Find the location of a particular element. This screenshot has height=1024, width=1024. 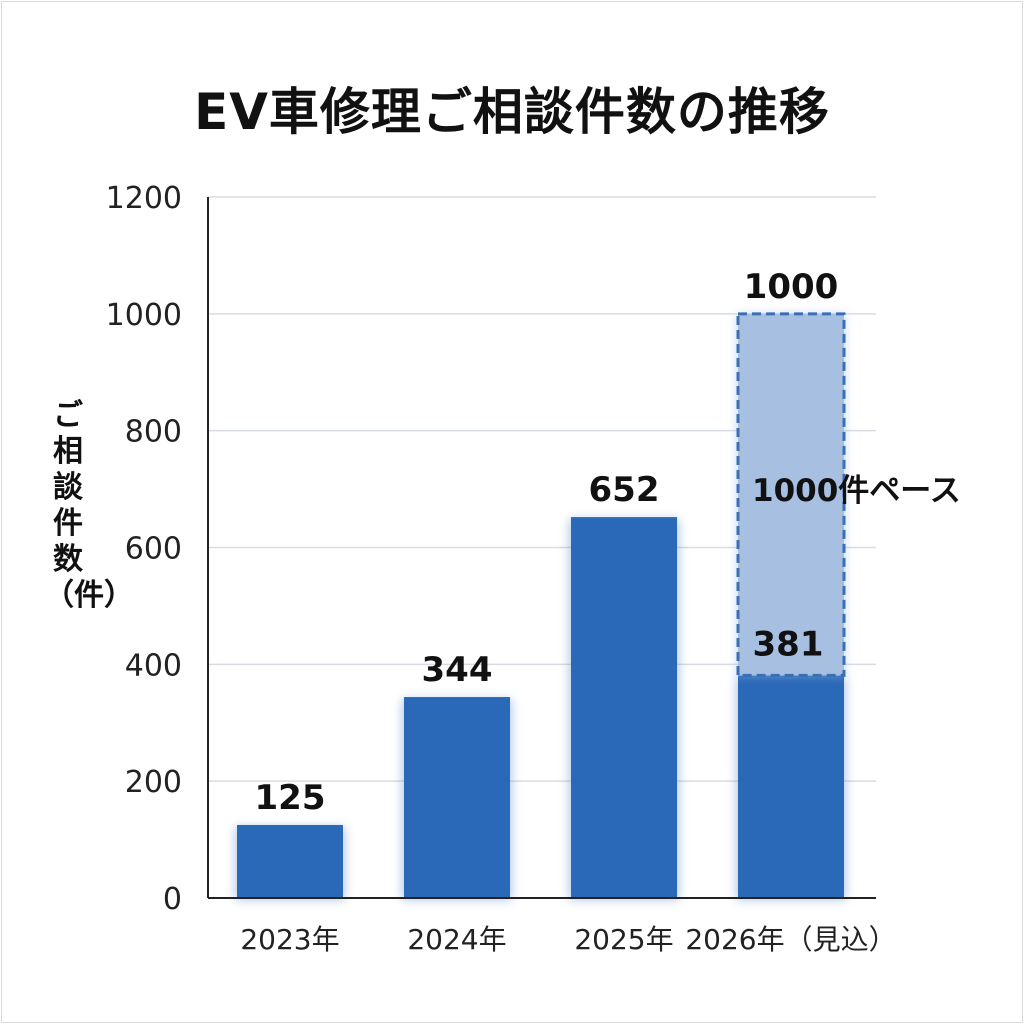

data-label-0: 125 is located at coordinates (290, 798).